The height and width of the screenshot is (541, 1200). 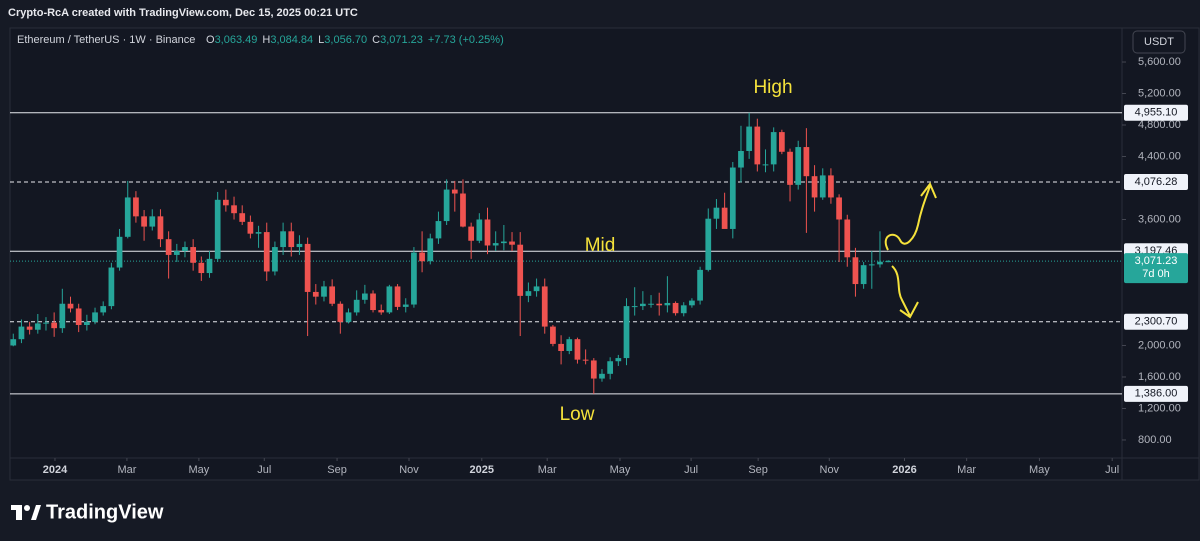 I want to click on ohlc-letter: O, so click(x=210, y=40).